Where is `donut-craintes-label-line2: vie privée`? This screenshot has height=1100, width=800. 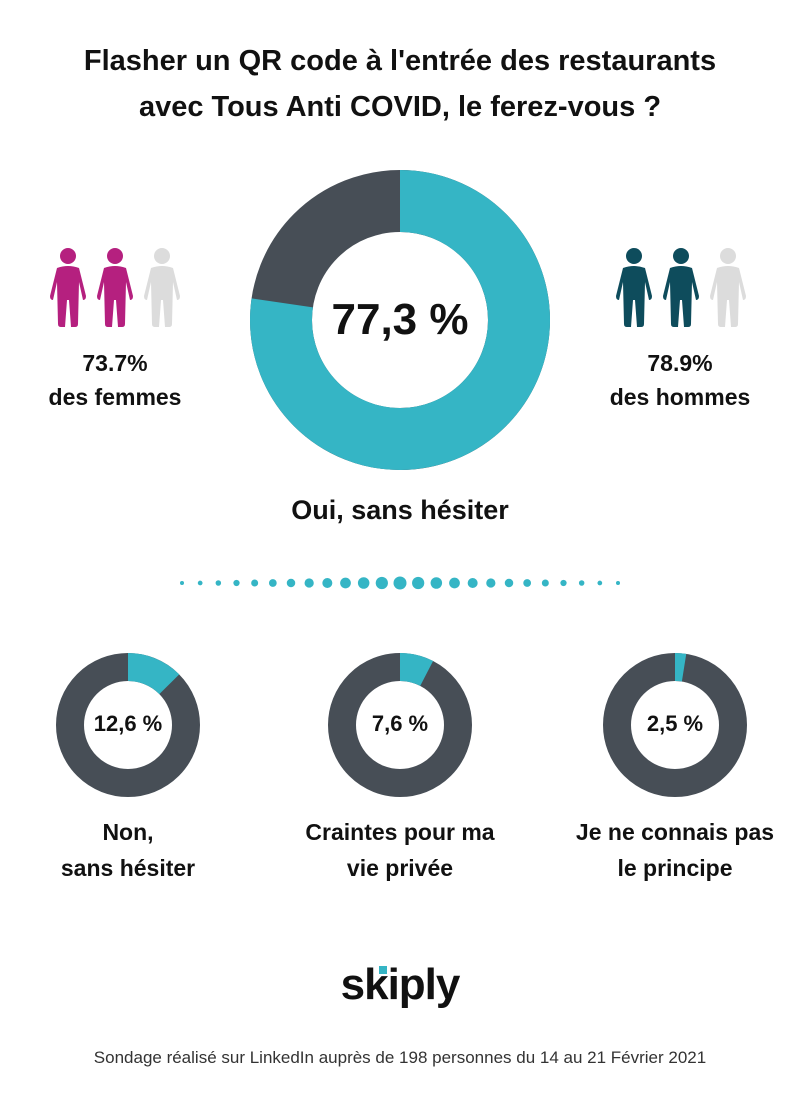 donut-craintes-label-line2: vie privée is located at coordinates (400, 868).